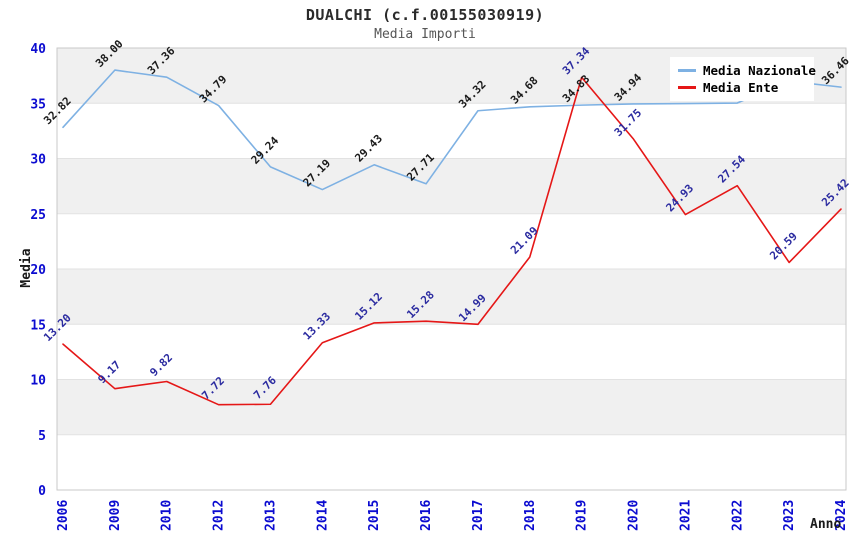  What do you see at coordinates (26, 267) in the screenshot?
I see `y-axis-label: Media` at bounding box center [26, 267].